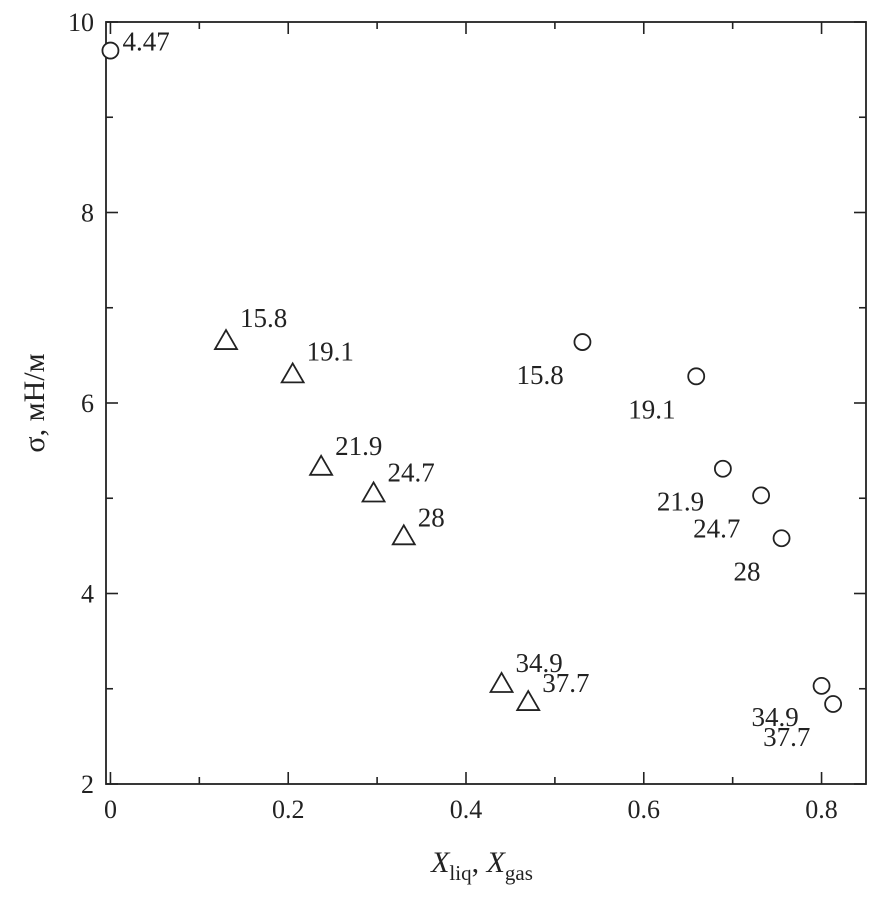 This screenshot has width=888, height=902. What do you see at coordinates (821, 809) in the screenshot?
I see `x-tick-label: 0.8` at bounding box center [821, 809].